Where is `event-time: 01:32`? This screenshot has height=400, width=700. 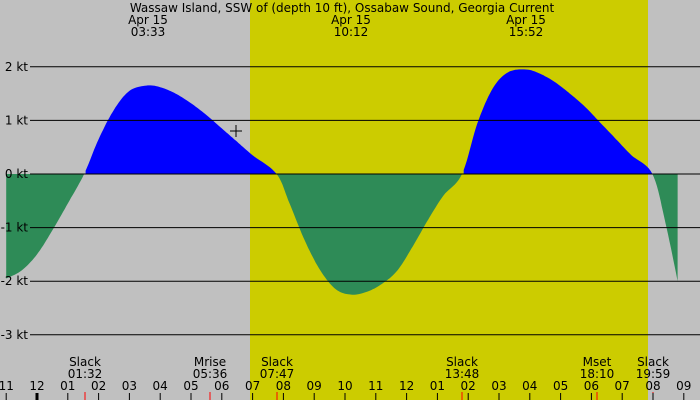
event-time: 01:32 is located at coordinates (85, 374).